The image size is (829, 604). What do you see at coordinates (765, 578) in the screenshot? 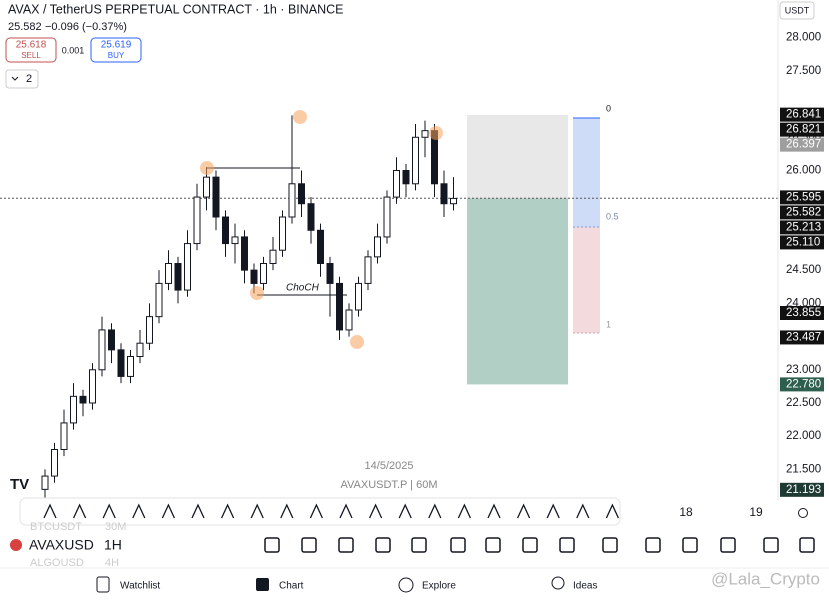
I see `credit-watermark: @Lala_Crypto` at bounding box center [765, 578].